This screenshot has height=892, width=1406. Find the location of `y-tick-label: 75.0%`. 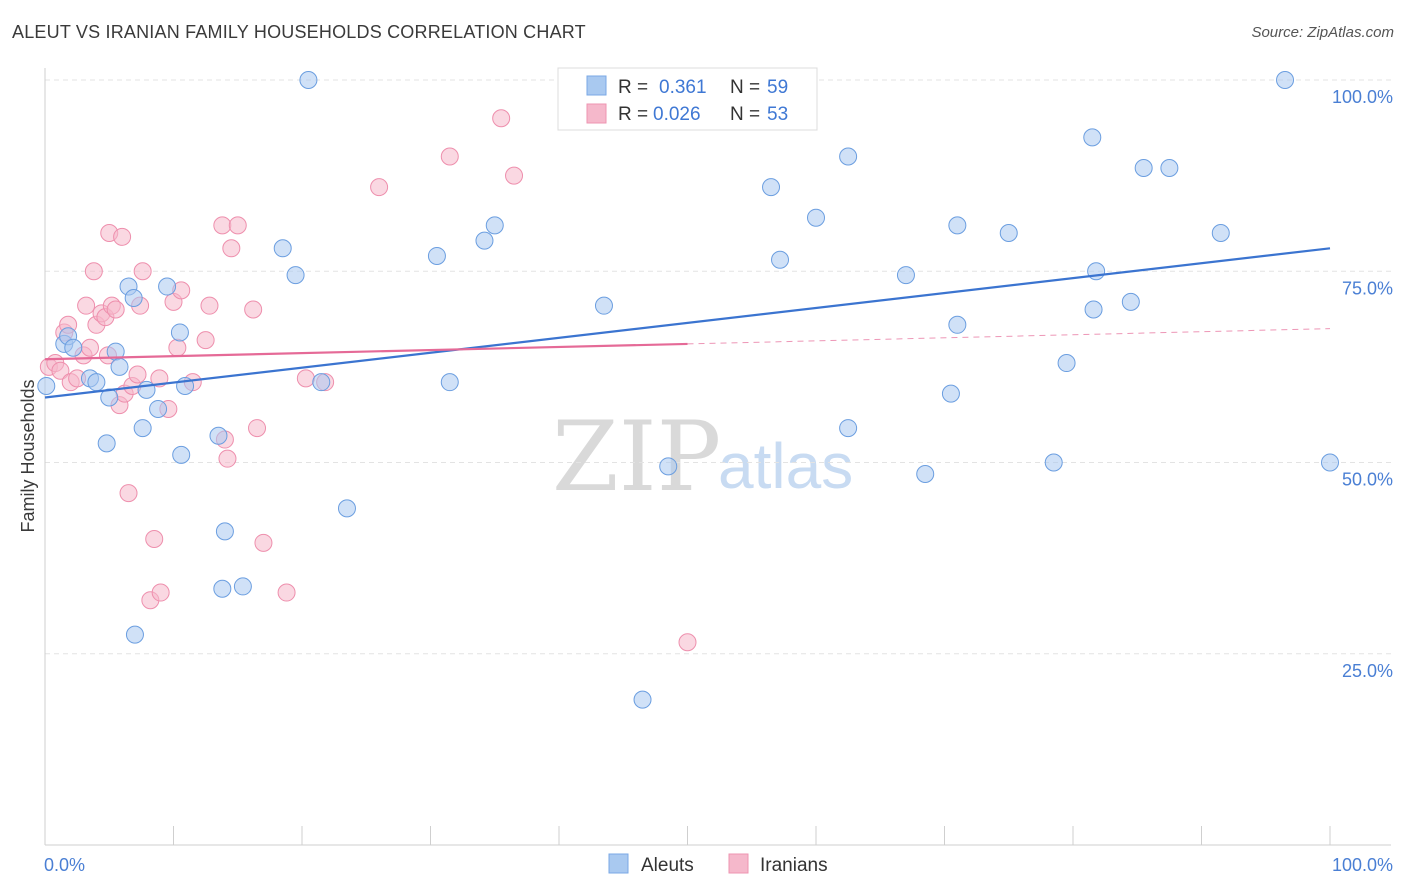

y-tick-label: 75.0% is located at coordinates (1367, 288).